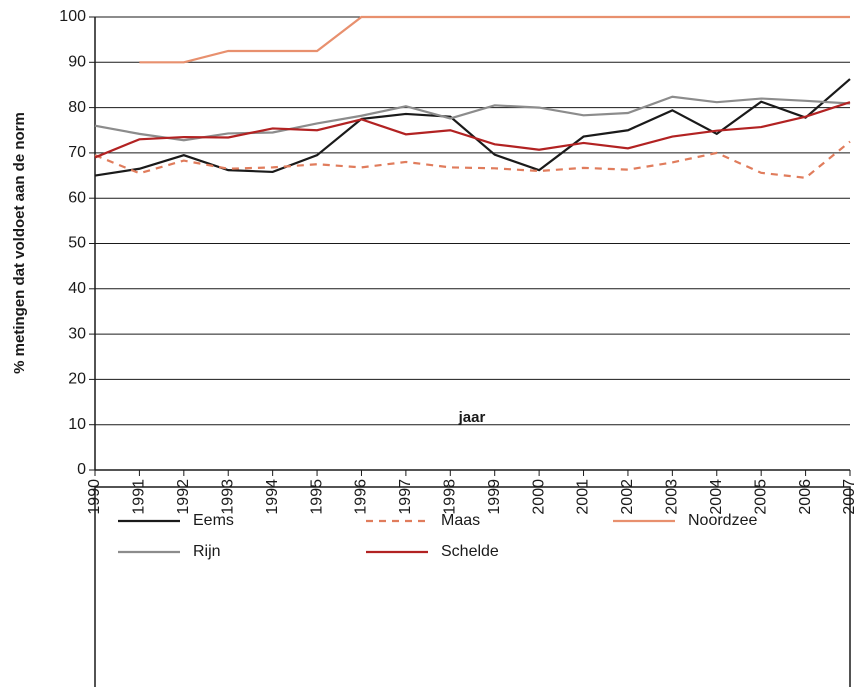 Image resolution: width=861 pixels, height=687 pixels. I want to click on legend-label: Schelde, so click(470, 551).